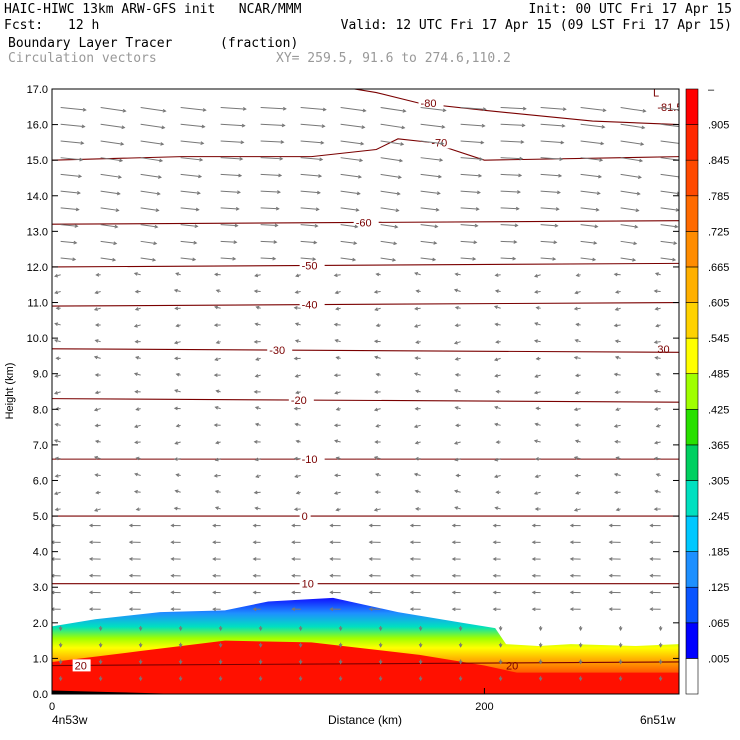 The image size is (740, 740). I want to click on cross-section-endpoints: XY= 259.5, 91.6 to 274.6,110.2, so click(393, 58).